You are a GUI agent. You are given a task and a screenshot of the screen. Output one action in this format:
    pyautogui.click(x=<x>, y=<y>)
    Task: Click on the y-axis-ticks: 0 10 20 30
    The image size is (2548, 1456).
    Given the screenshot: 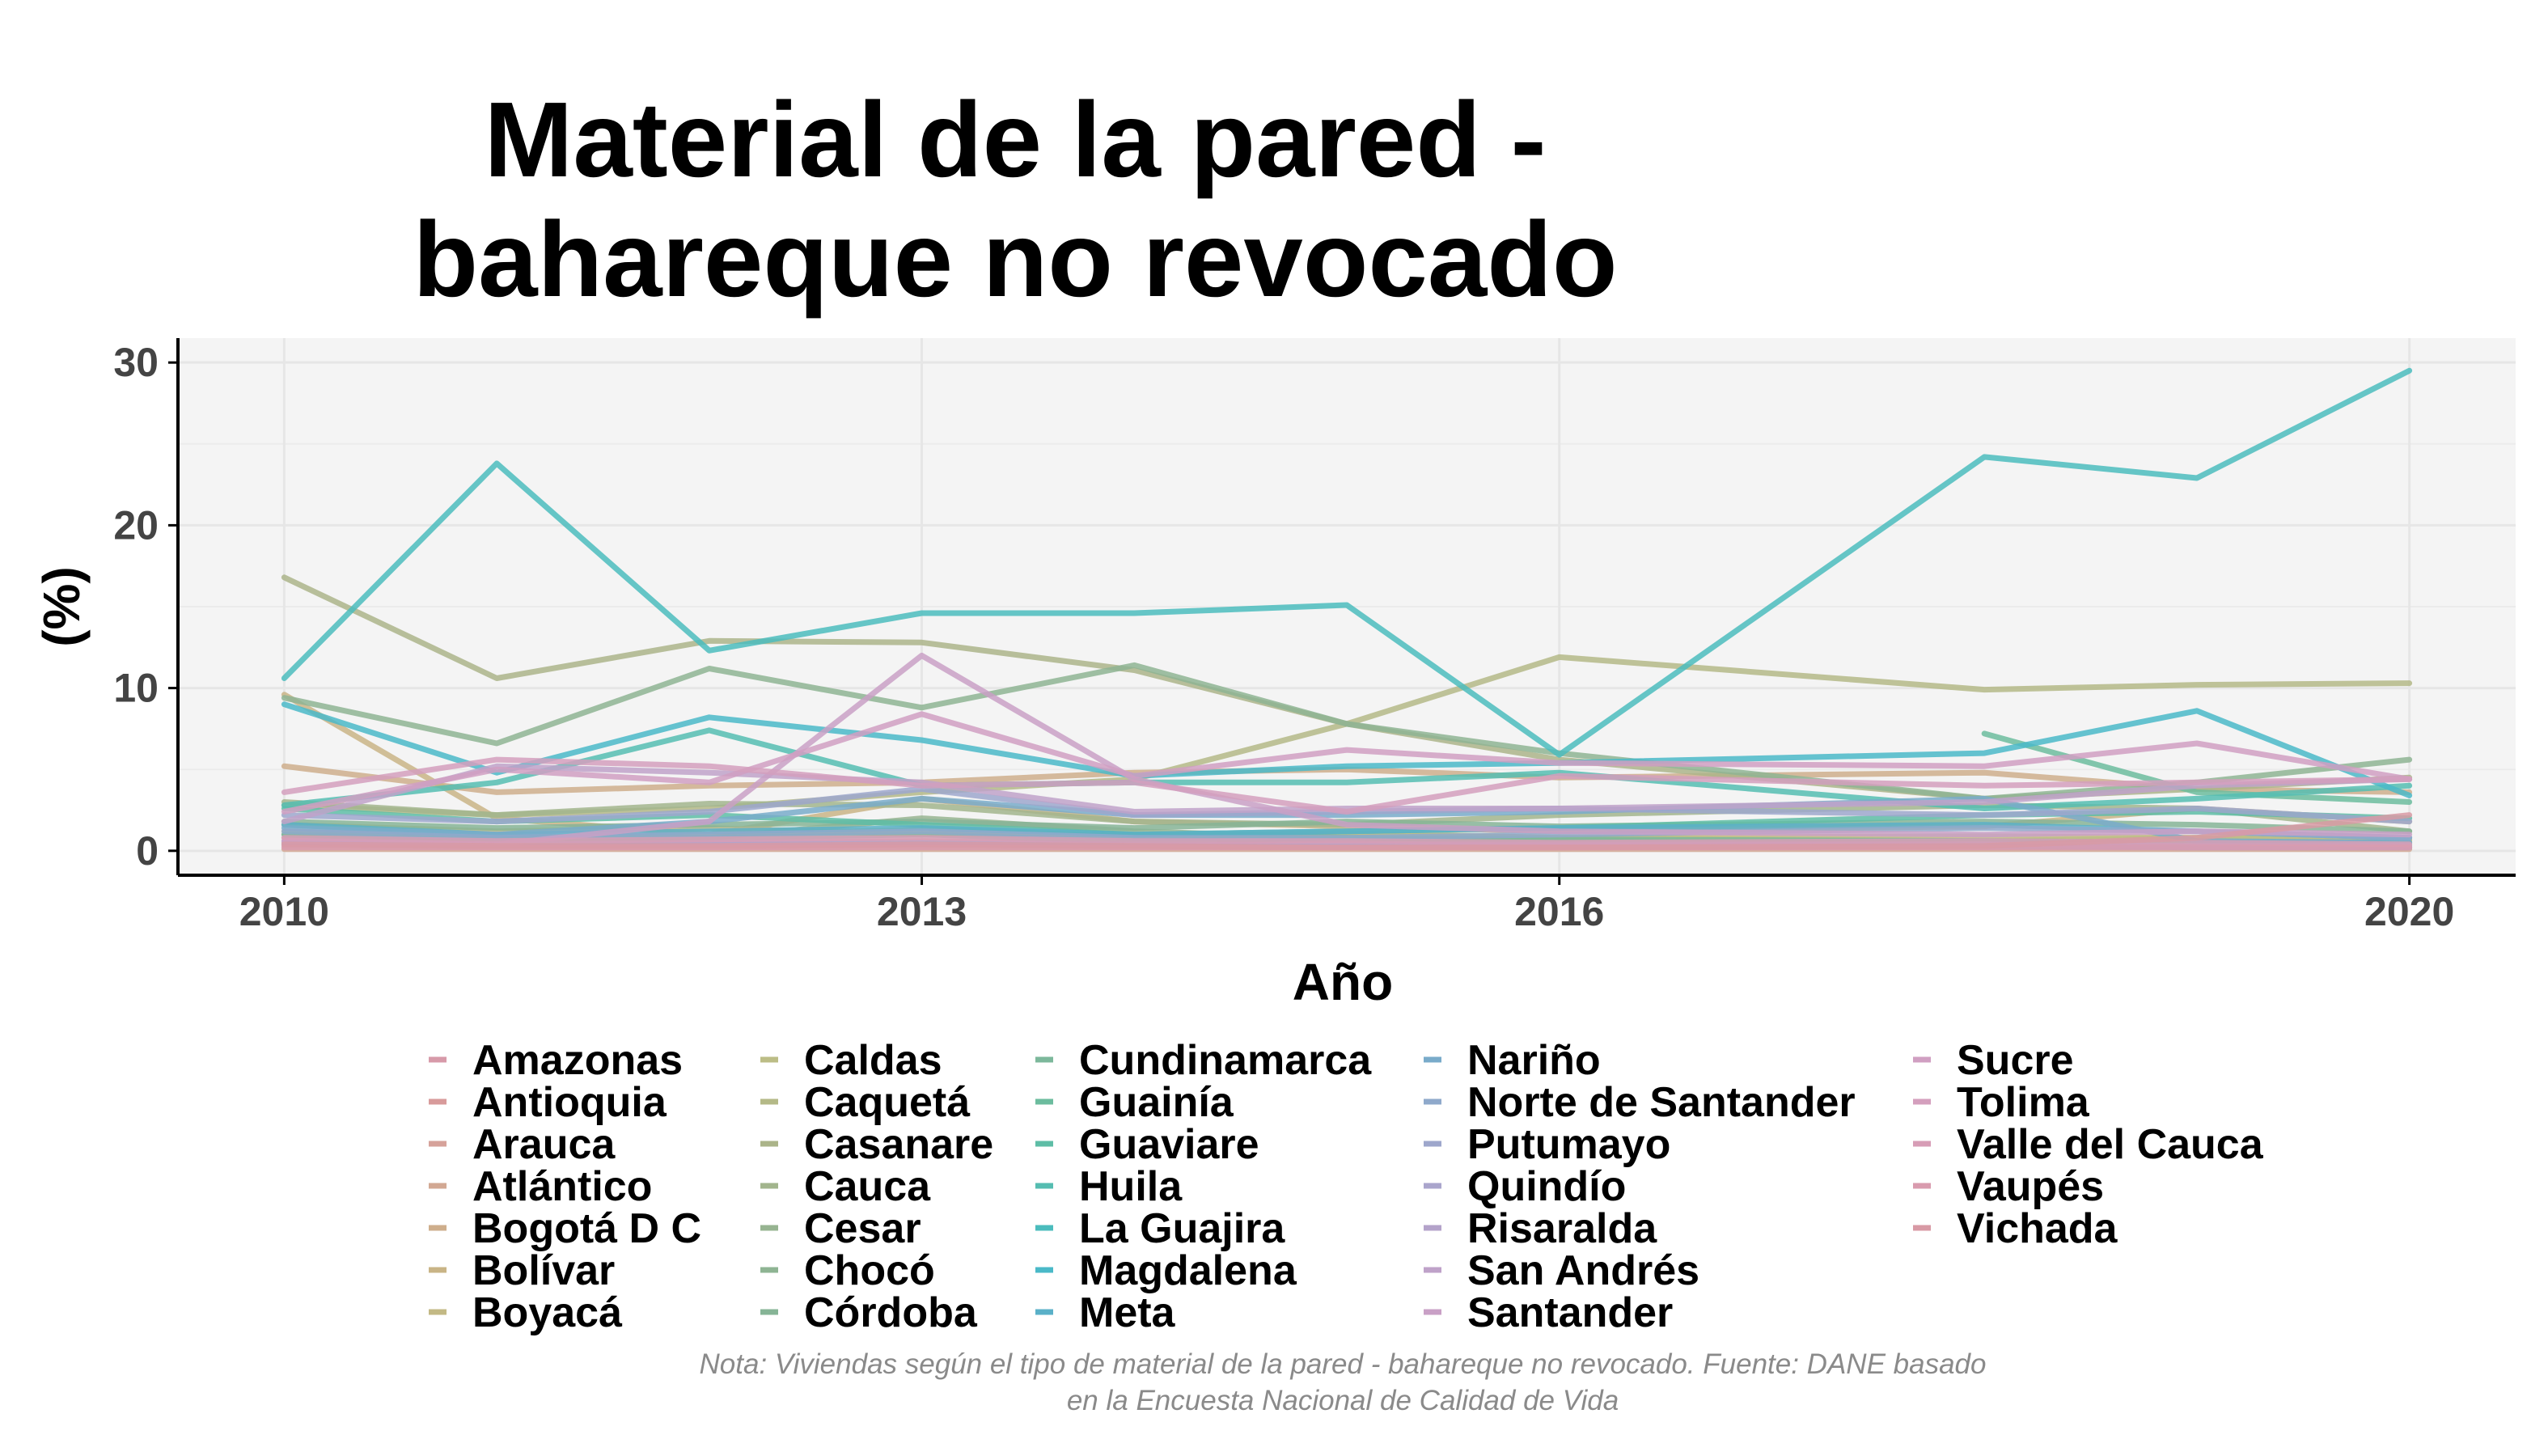 What is the action you would take?
    pyautogui.click(x=145, y=607)
    